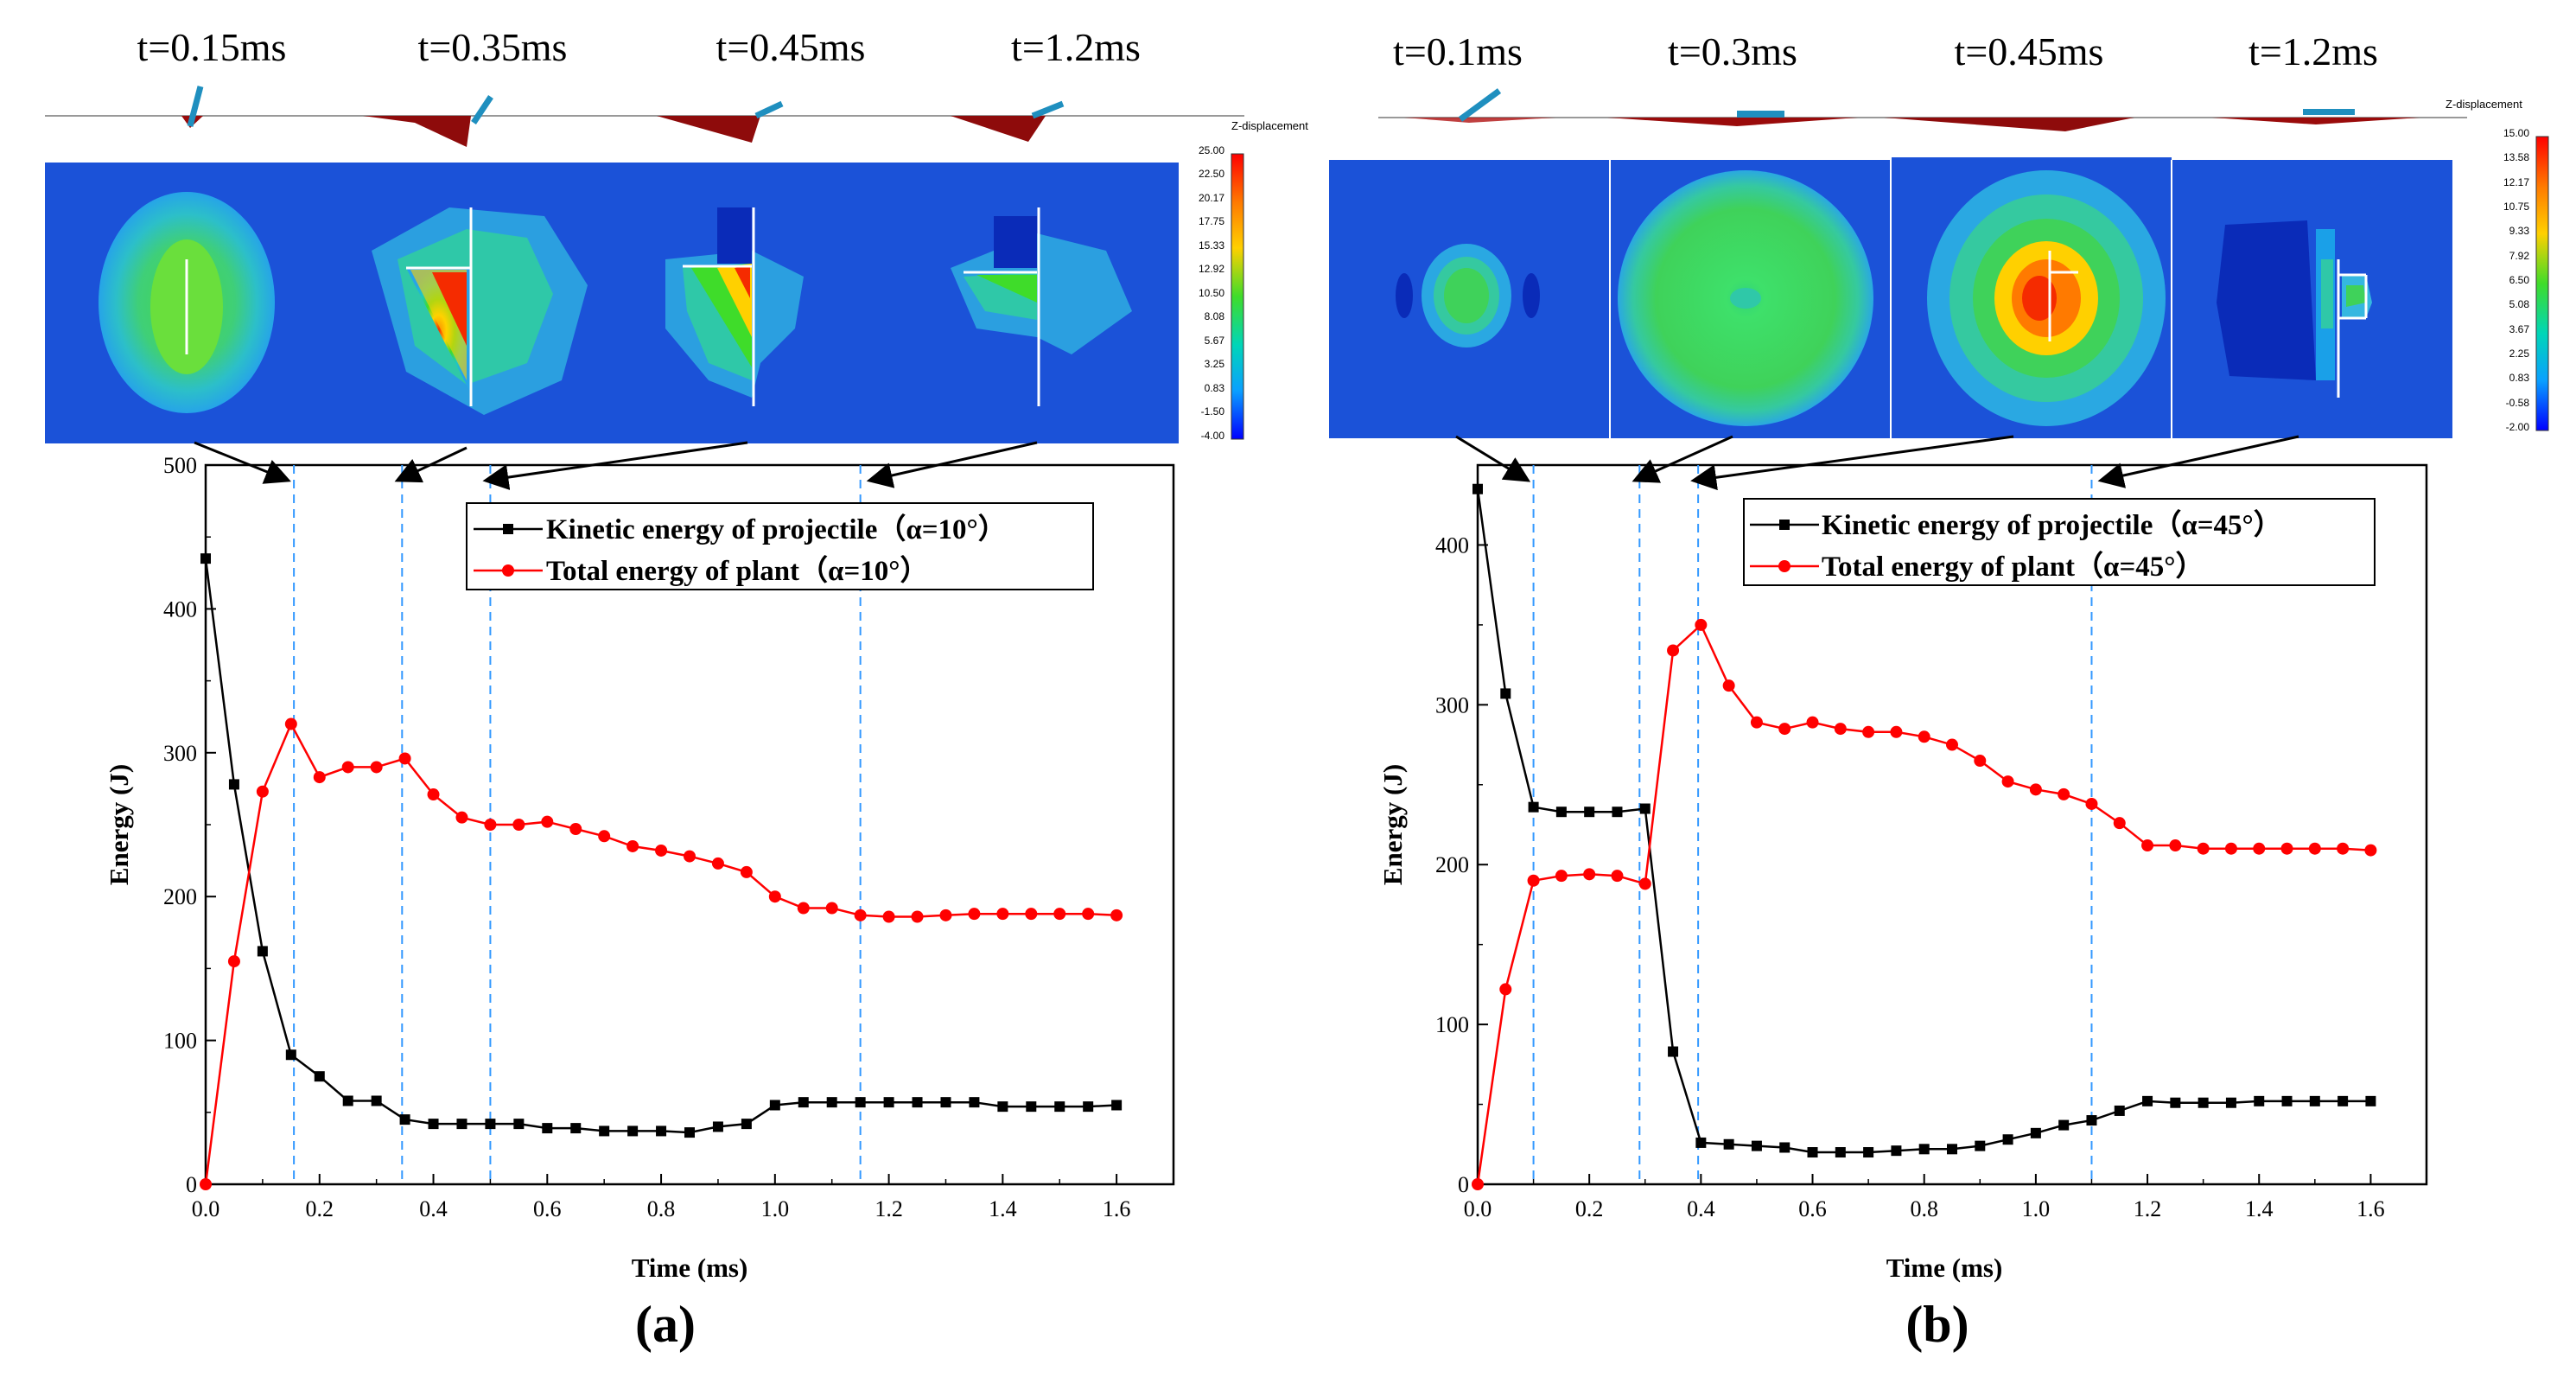 This screenshot has height=1390, width=2576. Describe the element at coordinates (2516, 133) in the screenshot. I see `colorbar-tick-label: 15.00` at that location.